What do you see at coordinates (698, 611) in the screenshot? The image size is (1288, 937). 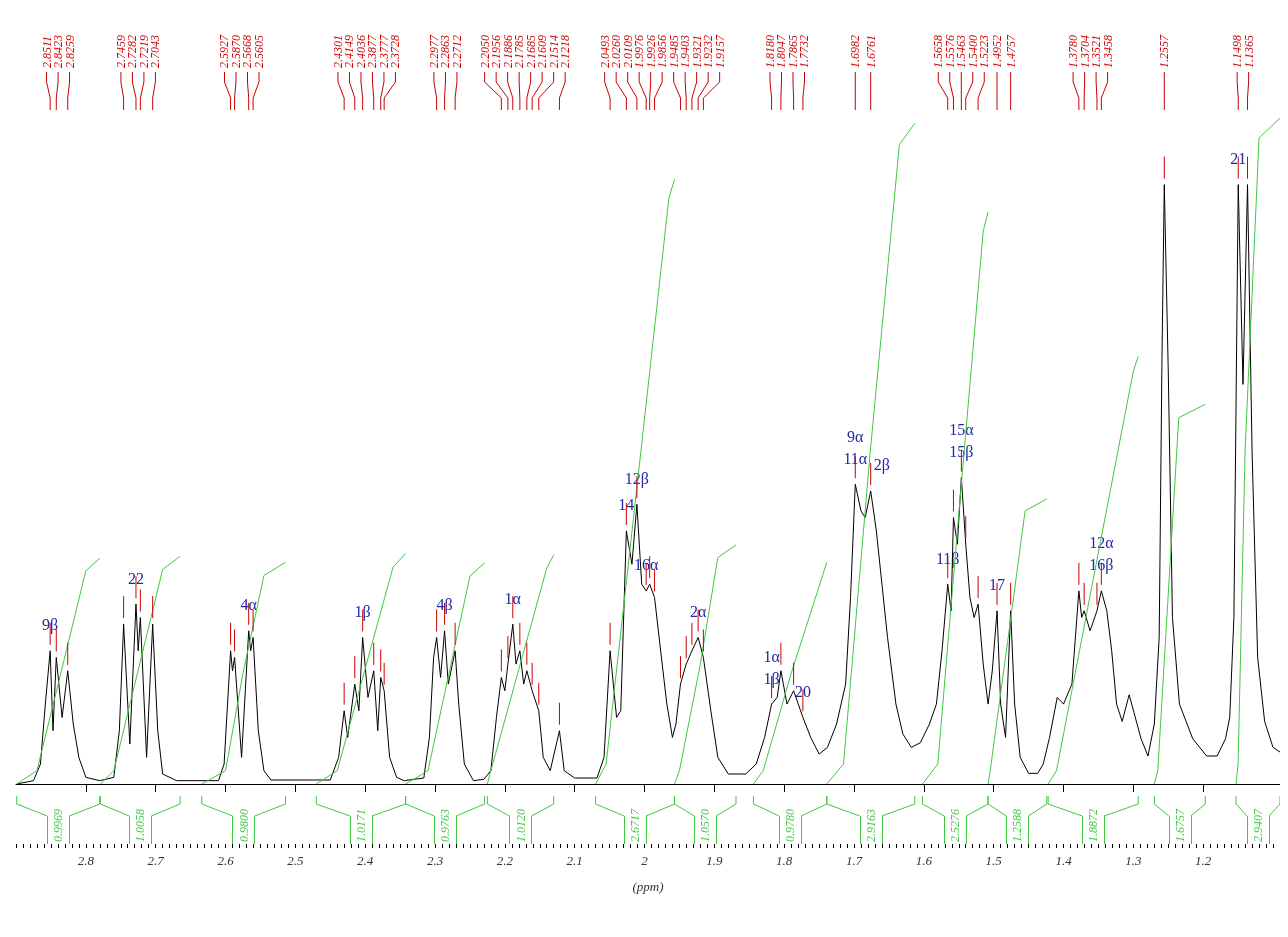 I see `annotation: 2α` at bounding box center [698, 611].